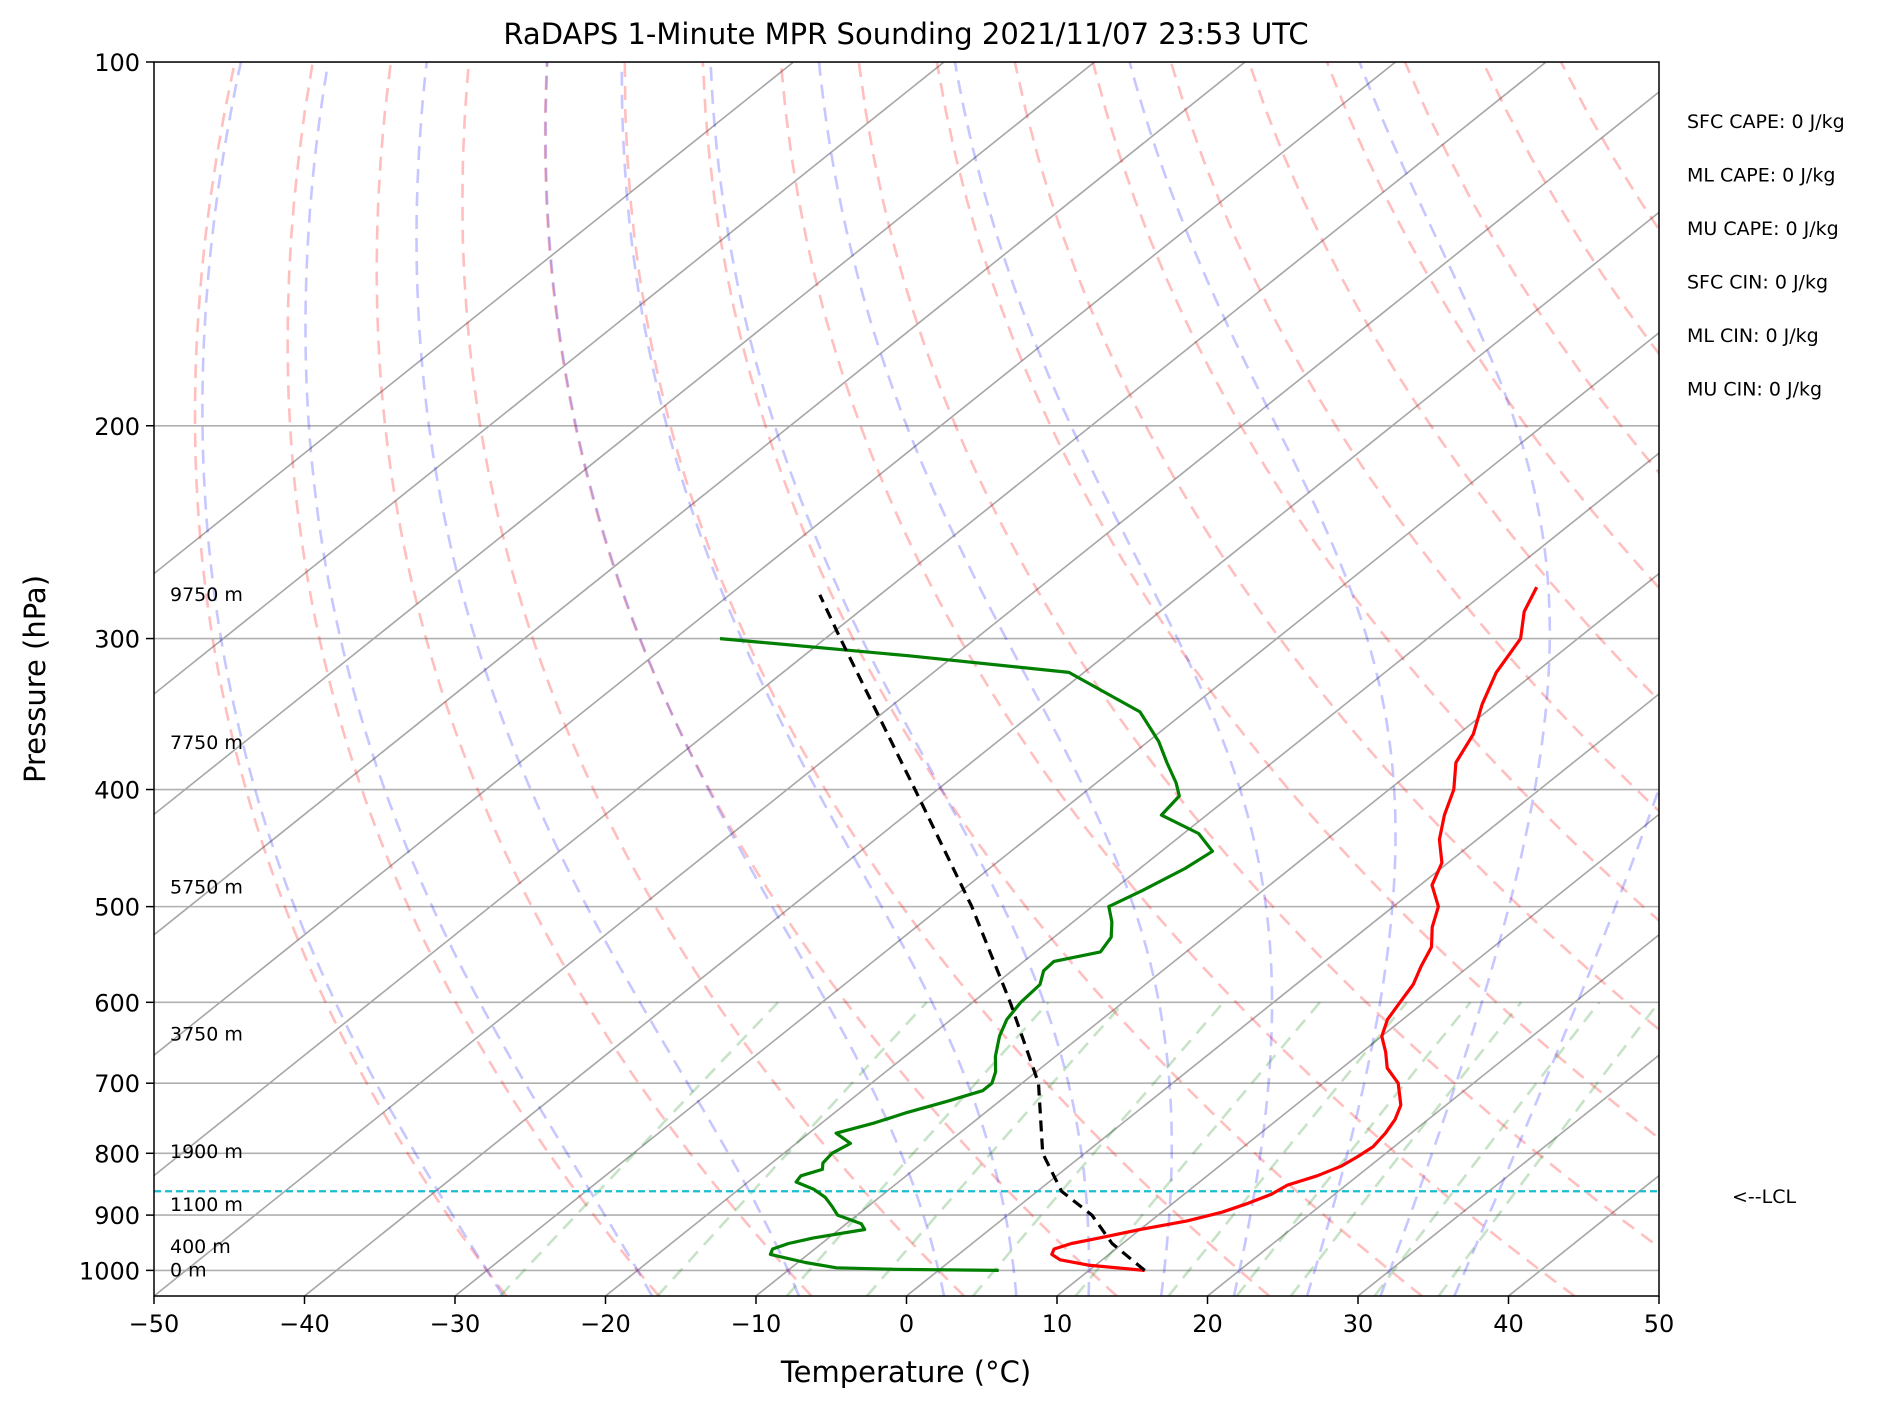 Image resolution: width=1882 pixels, height=1406 pixels. I want to click on y-tick-label: 100, so click(117, 63).